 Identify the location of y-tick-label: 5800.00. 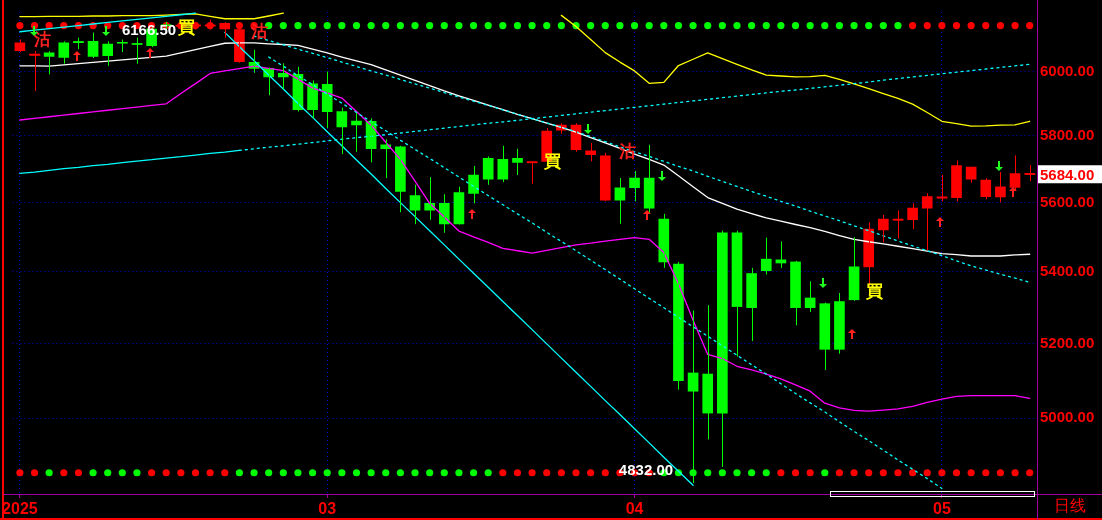
(1067, 135).